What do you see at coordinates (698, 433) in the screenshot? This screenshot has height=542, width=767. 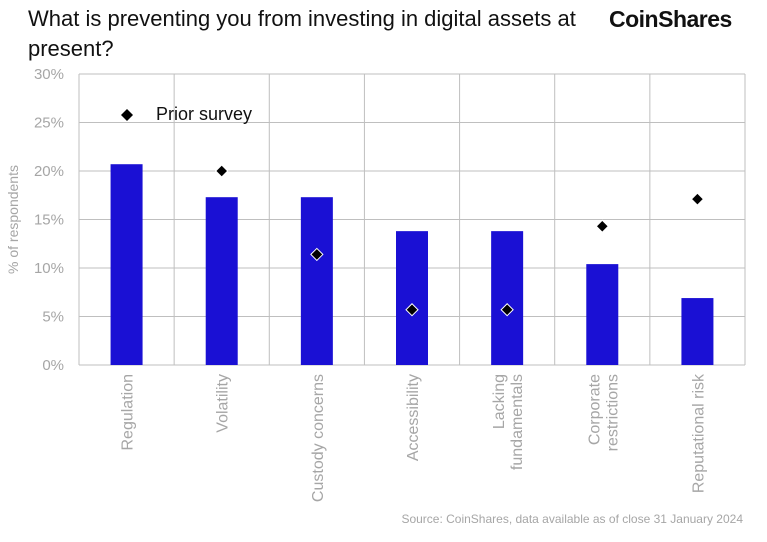 I see `x-category-label: Reputational risk` at bounding box center [698, 433].